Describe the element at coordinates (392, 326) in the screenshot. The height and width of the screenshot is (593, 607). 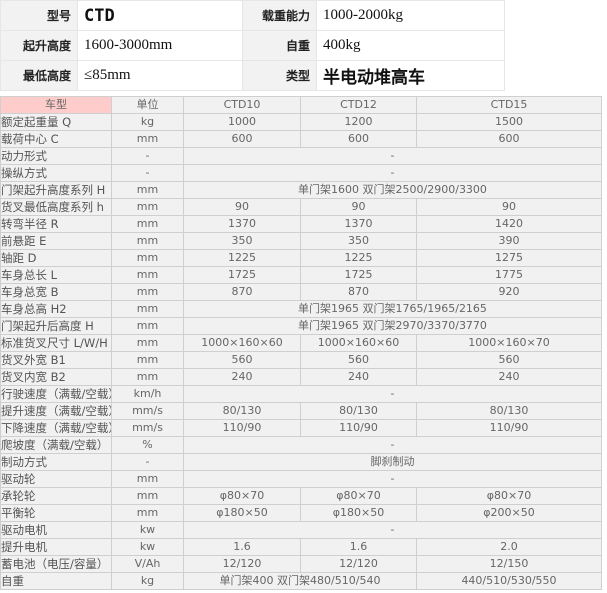
I see `spec-value: 单门架1965 双门架2970/3370/3770` at that location.